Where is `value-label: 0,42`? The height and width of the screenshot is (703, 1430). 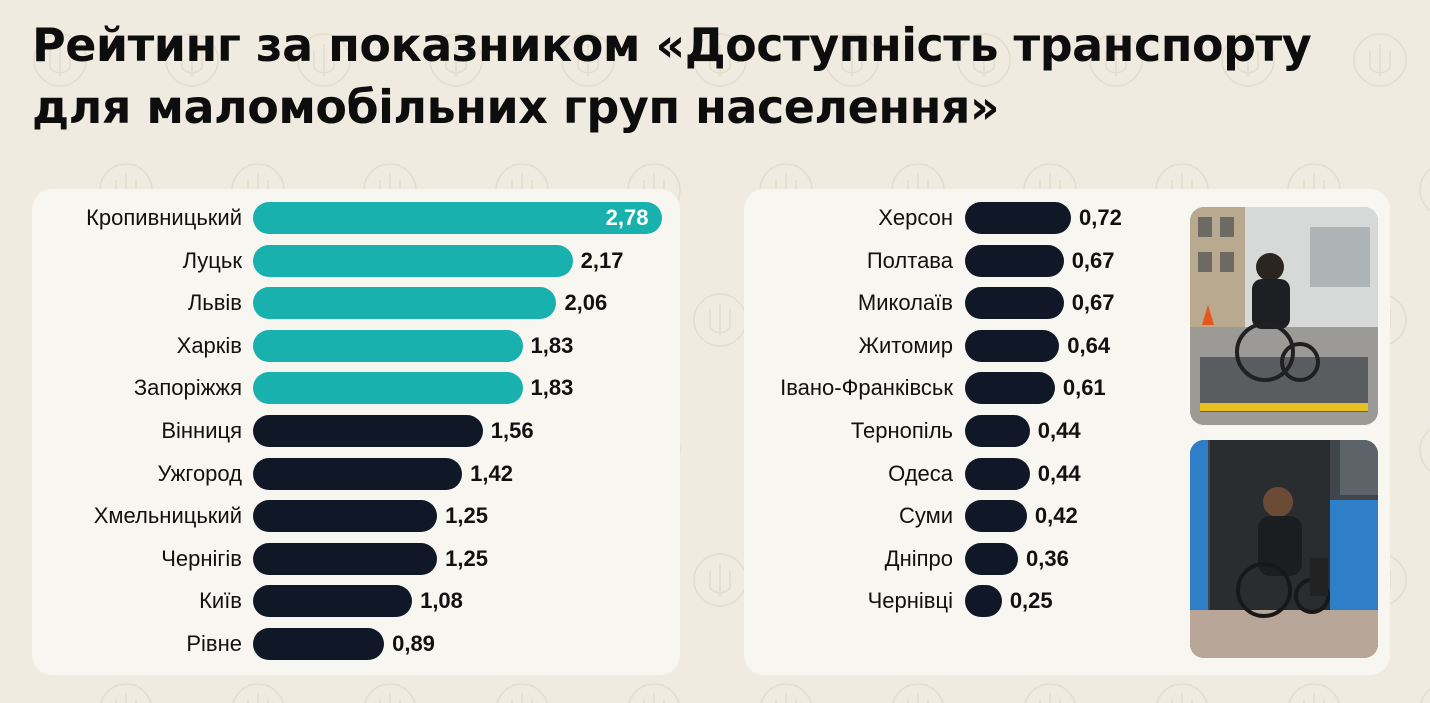 value-label: 0,42 is located at coordinates (1056, 515).